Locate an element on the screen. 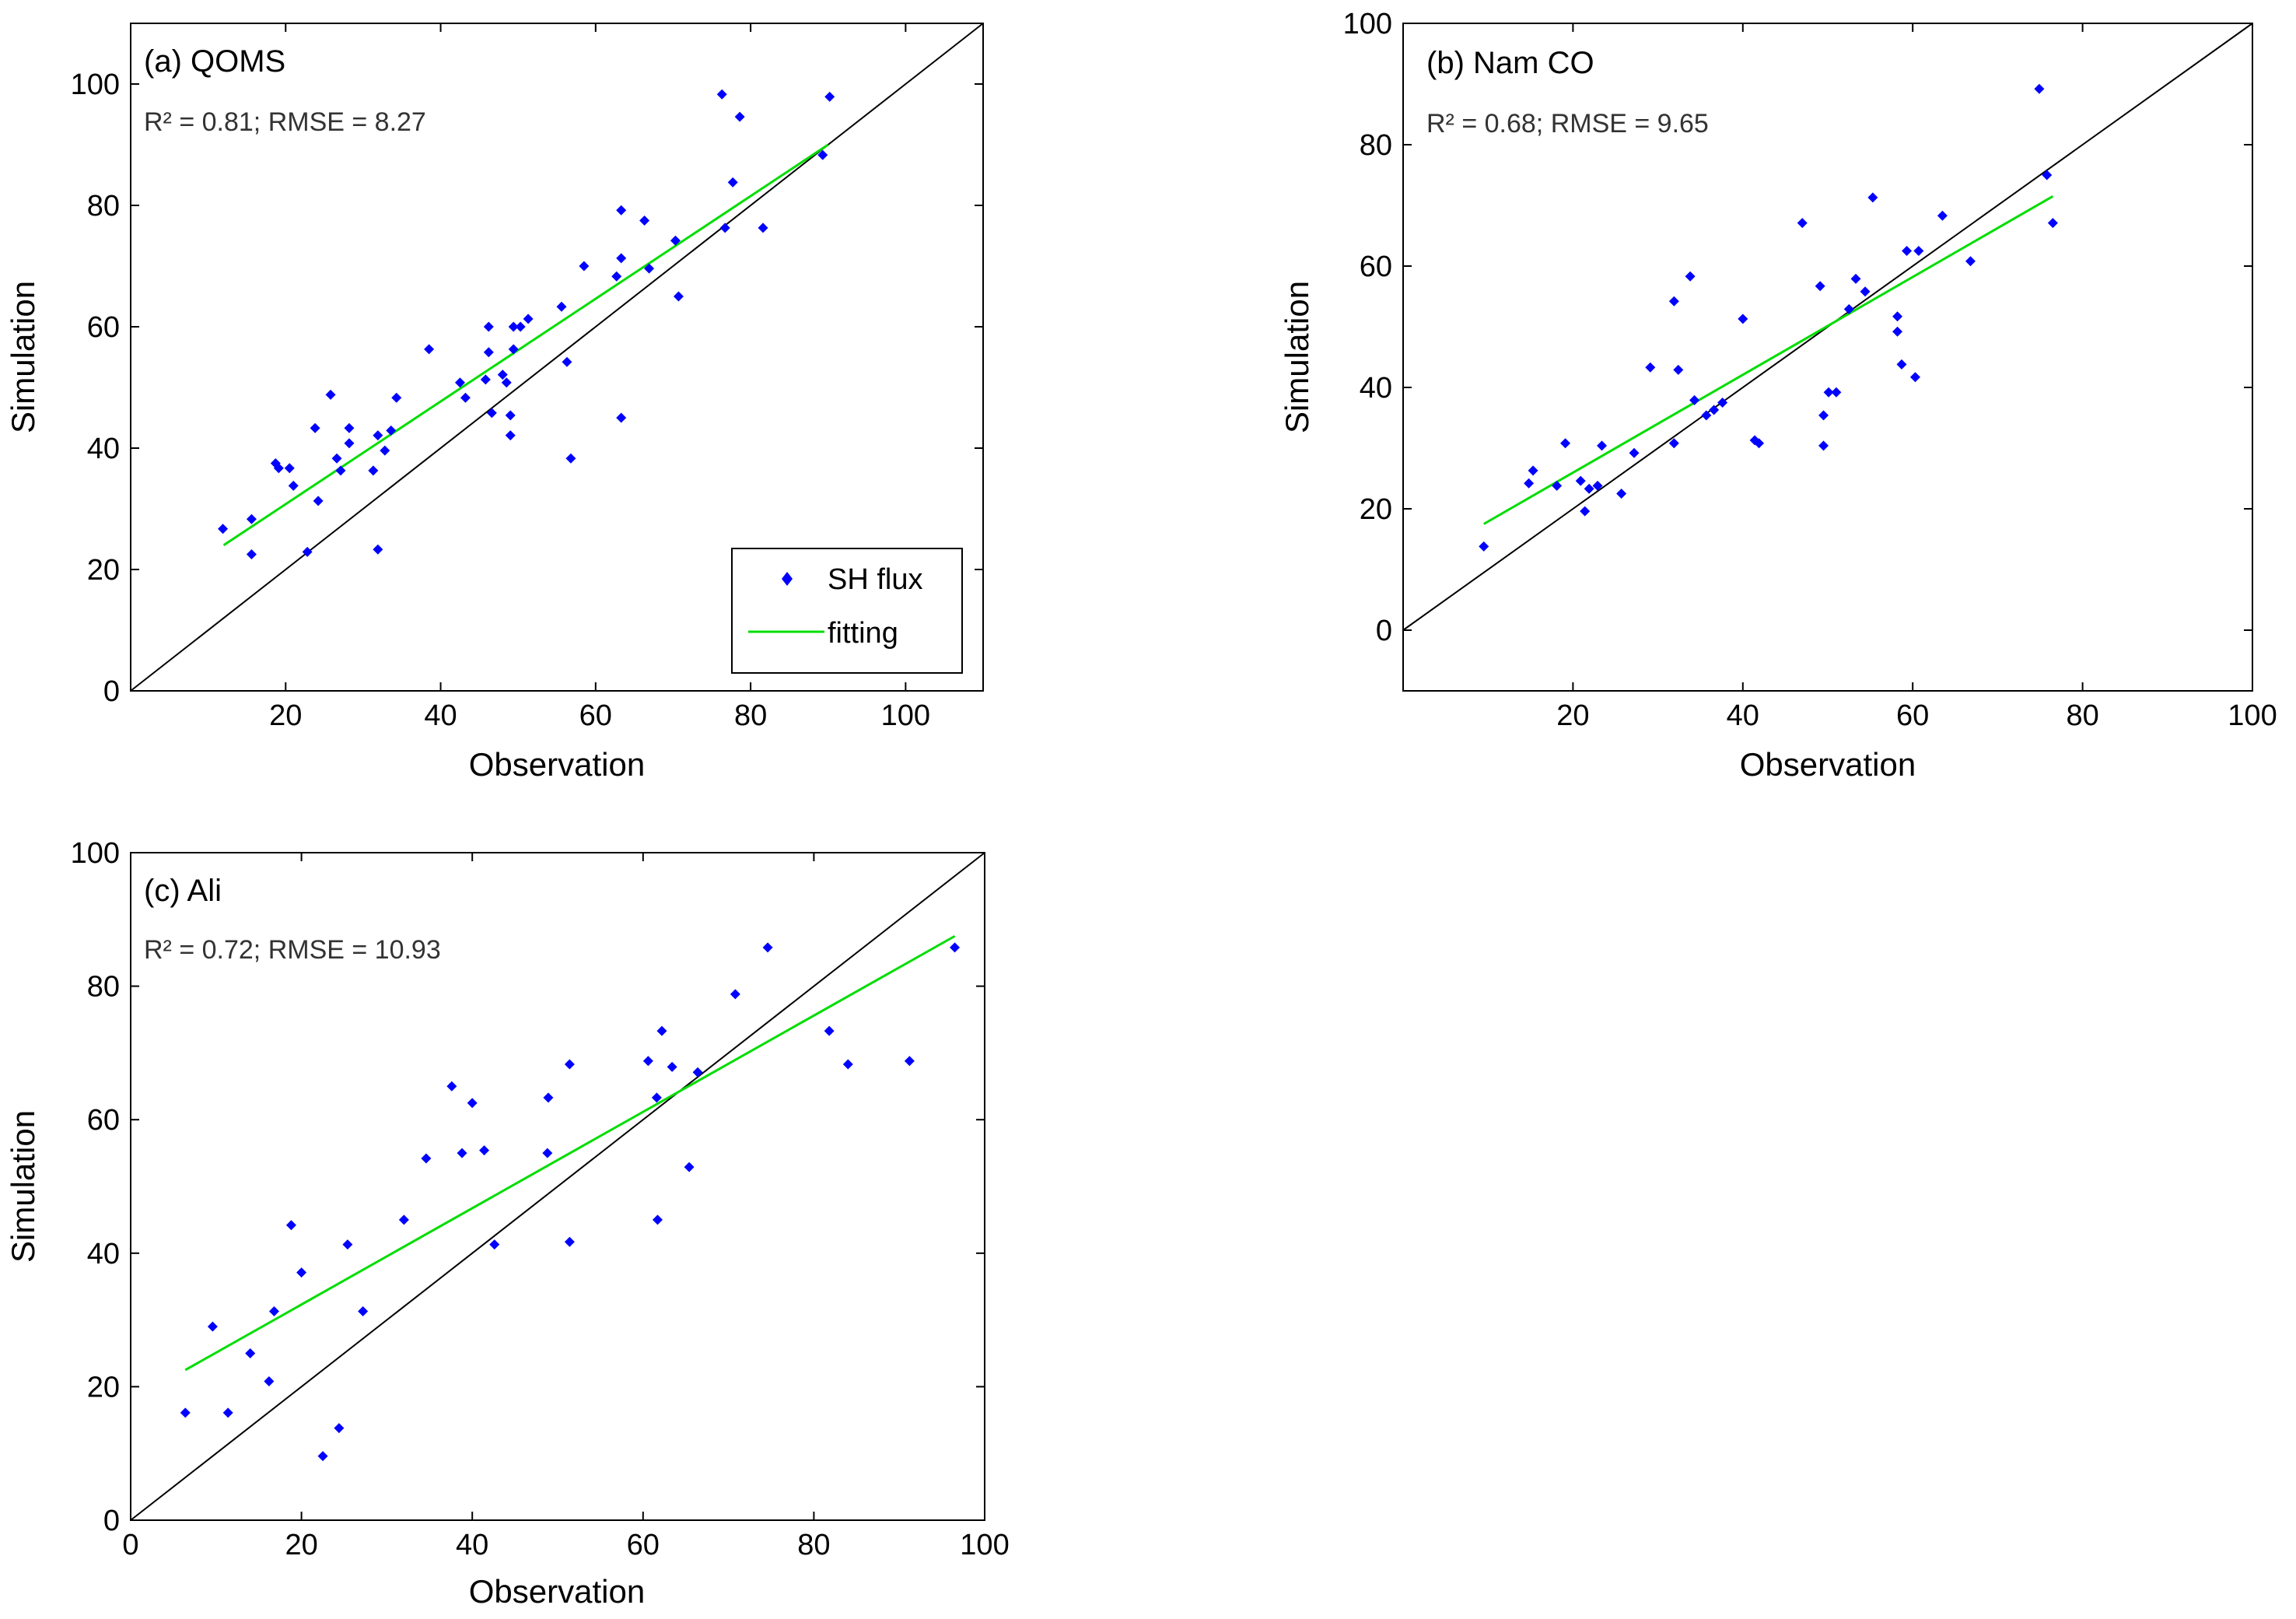 Image resolution: width=2296 pixels, height=1619 pixels. x-tick-label: 0 is located at coordinates (130, 1545).